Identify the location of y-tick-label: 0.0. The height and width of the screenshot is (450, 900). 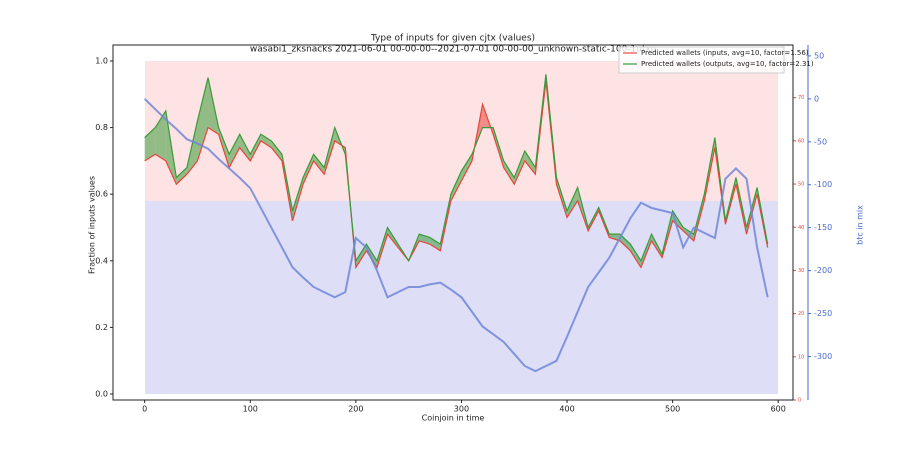
(101, 394).